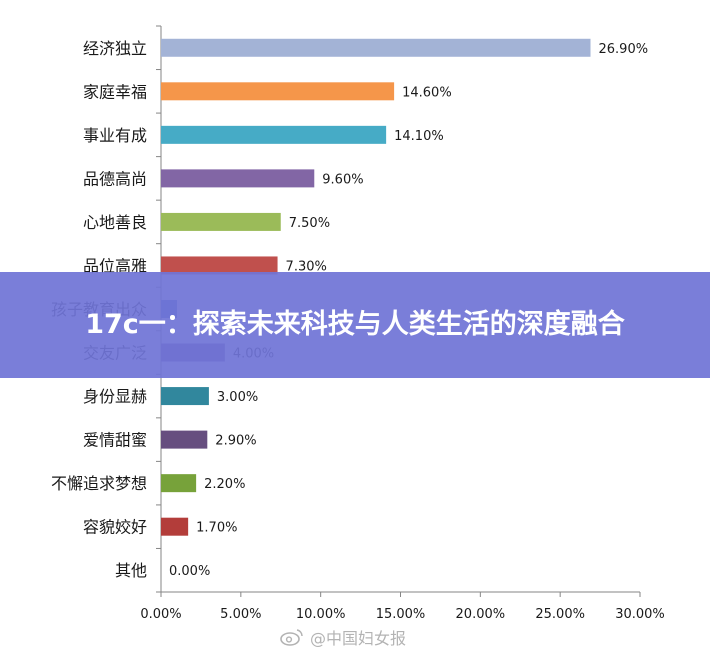  Describe the element at coordinates (240, 614) in the screenshot. I see `x-tick-label: 5.00%` at that location.